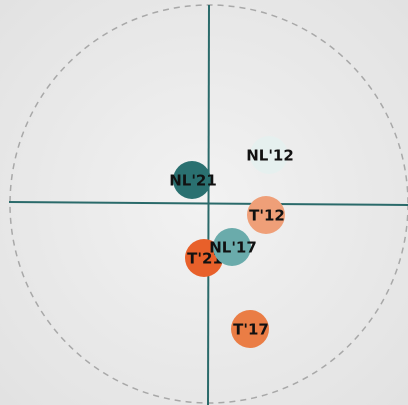 This screenshot has width=408, height=405. I want to click on point-label: T'21, so click(205, 259).